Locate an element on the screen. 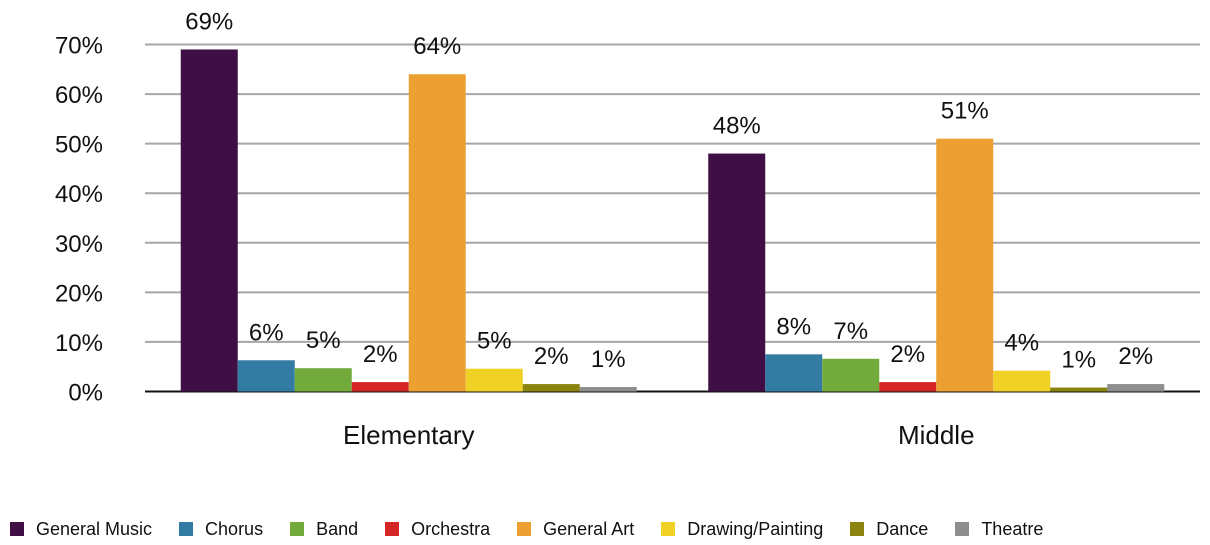 The width and height of the screenshot is (1210, 545). legend-label: General Music is located at coordinates (94, 528).